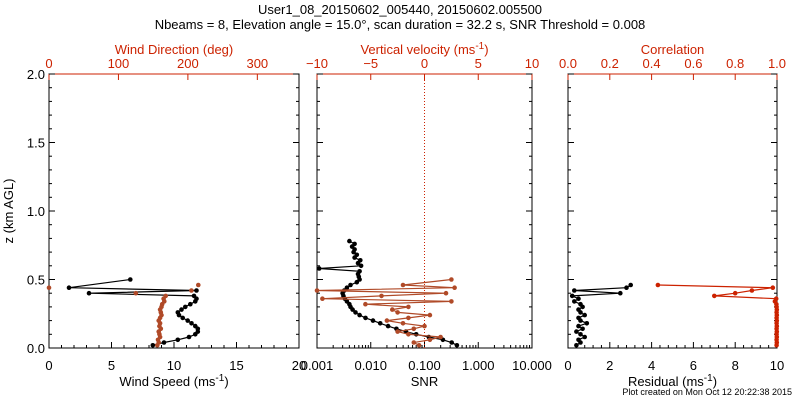 Image resolution: width=800 pixels, height=400 pixels. I want to click on y-tick-label: 2.0, so click(36, 74).